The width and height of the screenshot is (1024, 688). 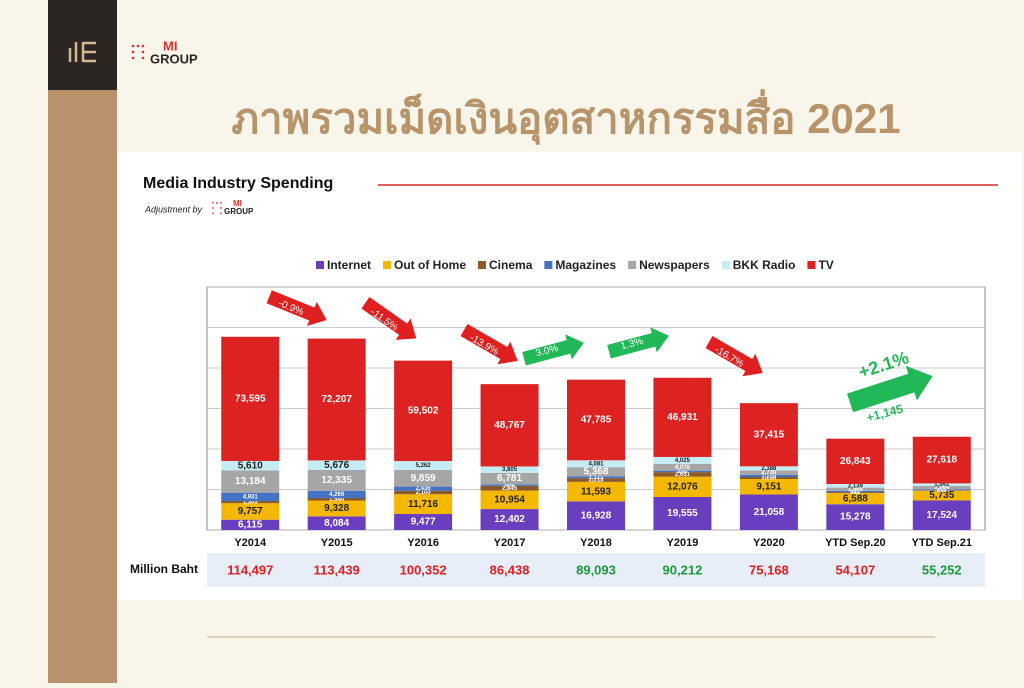 What do you see at coordinates (565, 117) in the screenshot?
I see `slide-title: ภาพรวมเม็ดเงินอุตสาหกรรมสื่อ 2021` at bounding box center [565, 117].